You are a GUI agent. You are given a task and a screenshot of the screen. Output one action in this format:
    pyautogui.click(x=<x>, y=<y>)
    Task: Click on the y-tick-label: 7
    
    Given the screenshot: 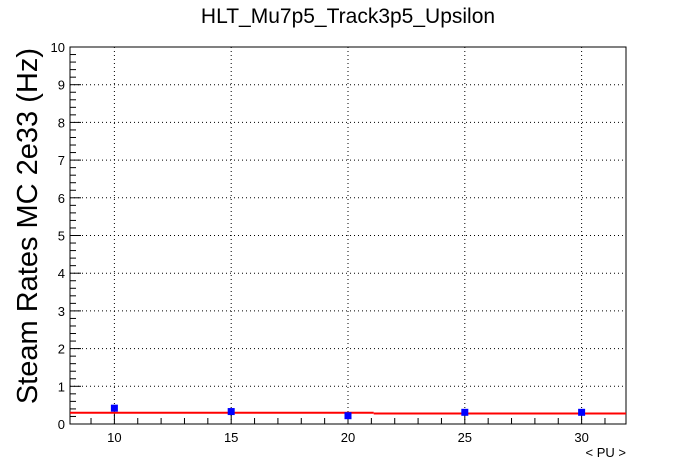 What is the action you would take?
    pyautogui.click(x=61, y=160)
    